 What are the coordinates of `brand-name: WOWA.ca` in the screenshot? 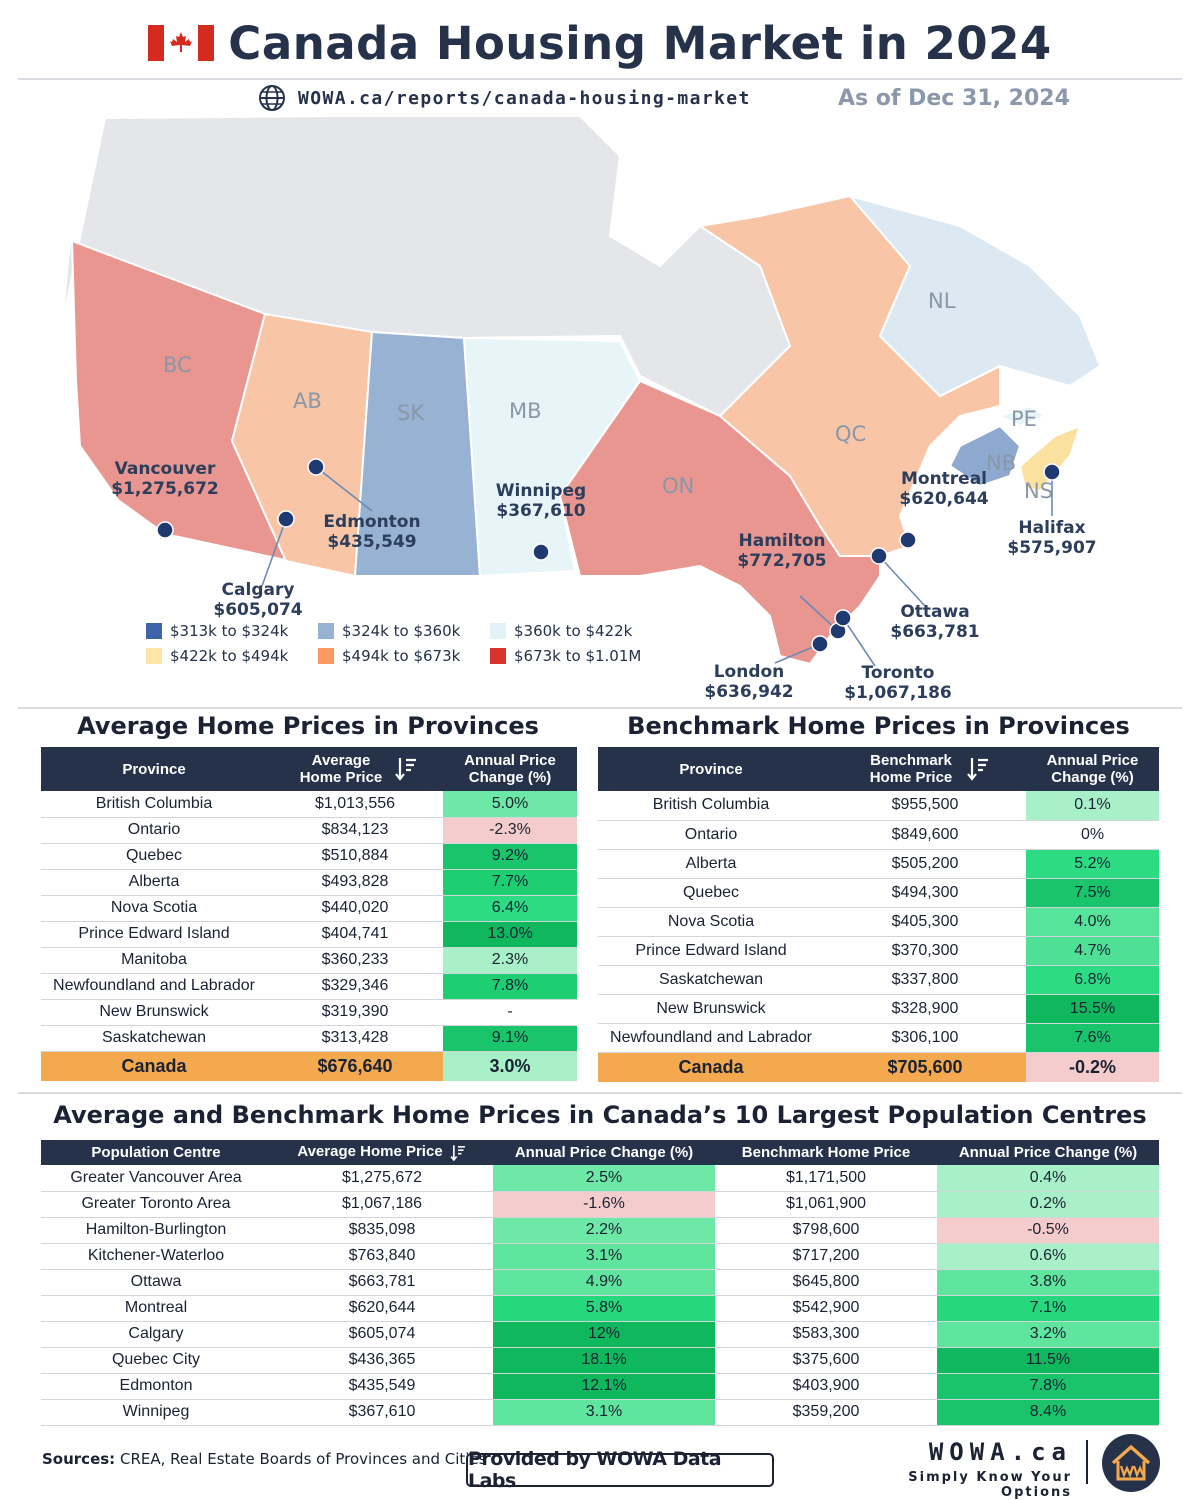 It's located at (1000, 1452).